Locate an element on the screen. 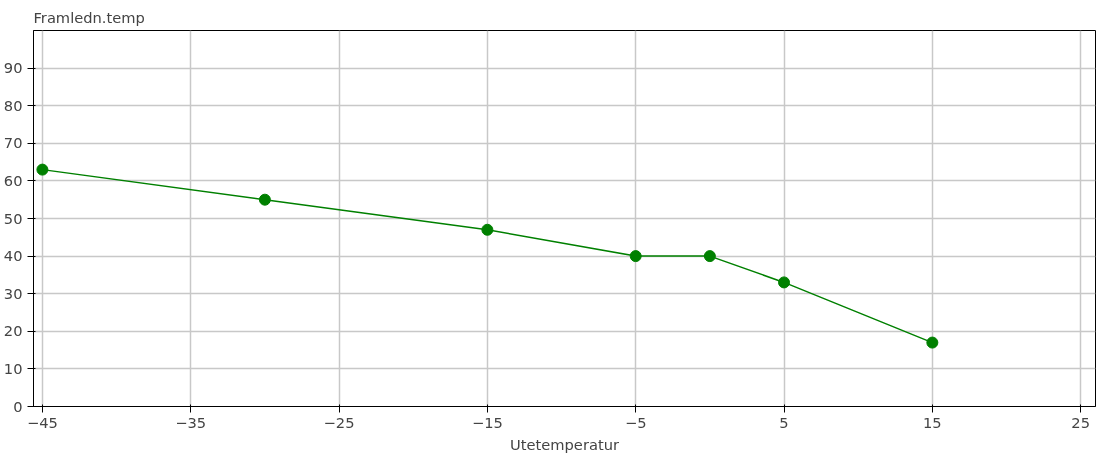  y-tick-label: 50 is located at coordinates (13, 218).